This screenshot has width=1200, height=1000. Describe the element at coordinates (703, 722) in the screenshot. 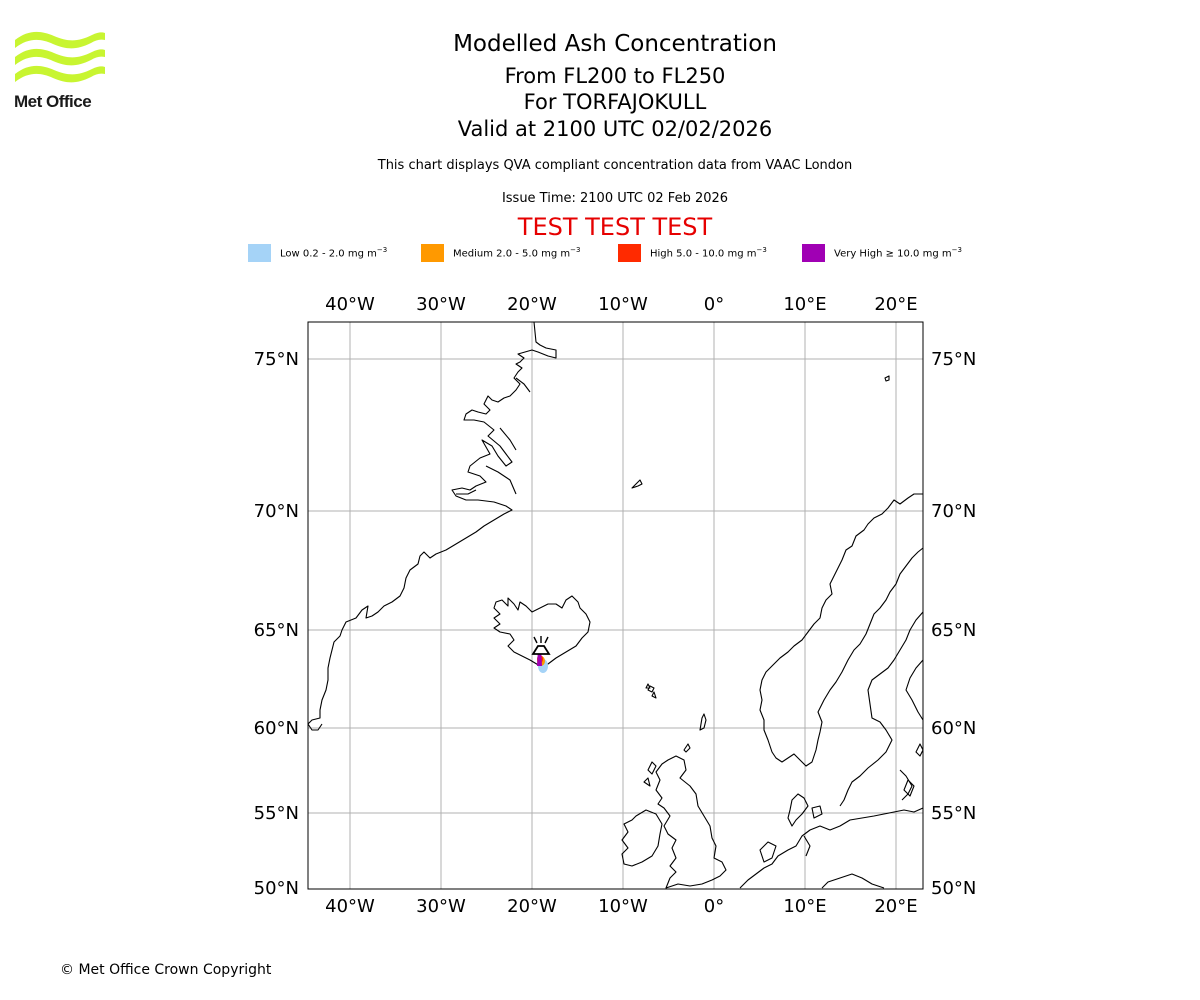

I see `shetland-coast` at that location.